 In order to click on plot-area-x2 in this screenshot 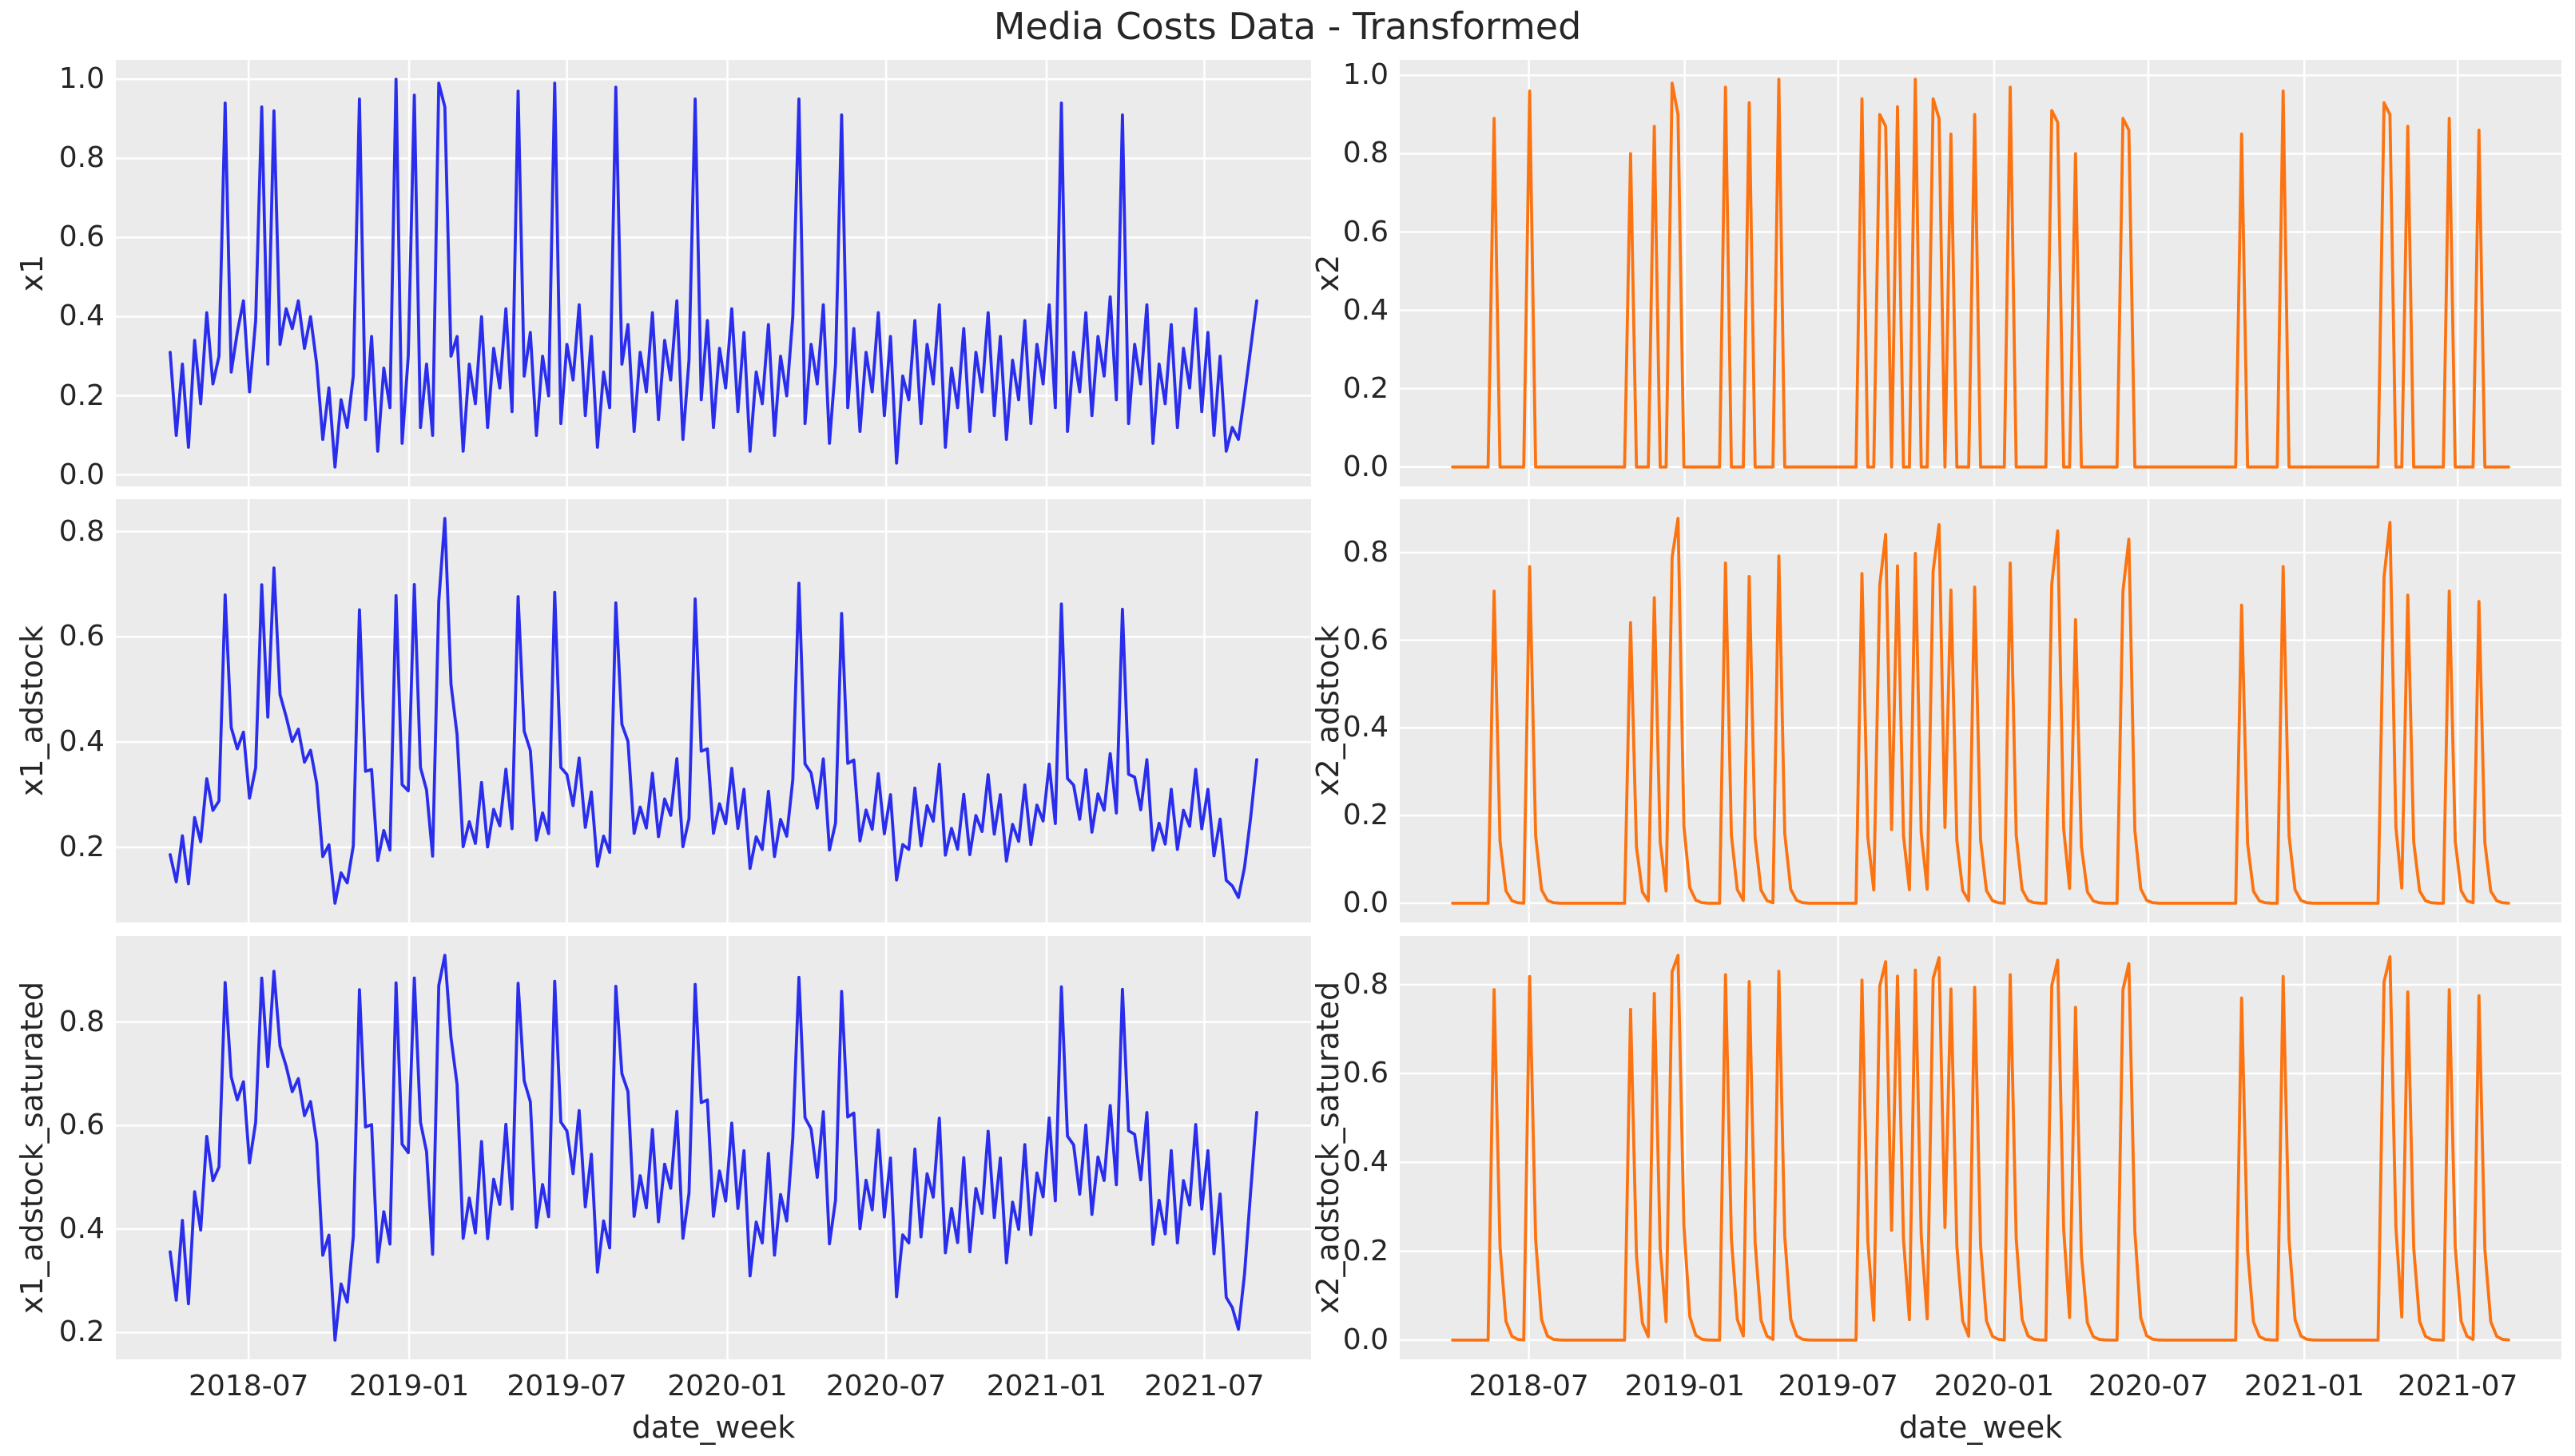, I will do `click(1980, 273)`.